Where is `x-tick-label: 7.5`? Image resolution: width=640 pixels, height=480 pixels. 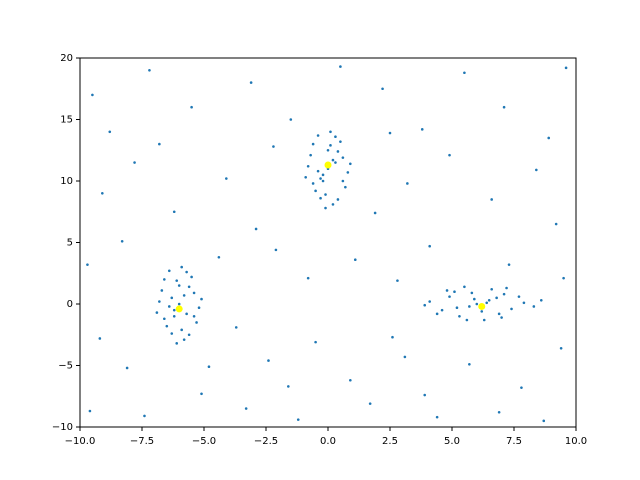 x-tick-label: 7.5 is located at coordinates (514, 441).